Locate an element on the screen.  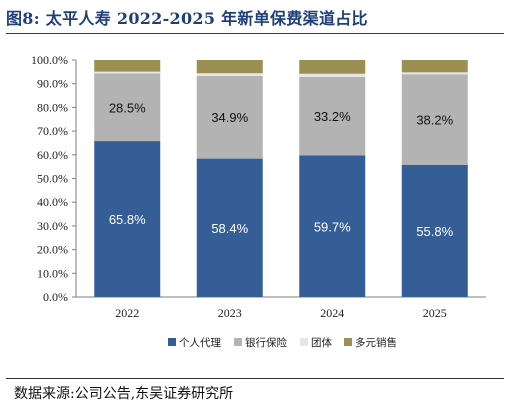
data-label-2025-银行保险: 38.2% is located at coordinates (434, 119).